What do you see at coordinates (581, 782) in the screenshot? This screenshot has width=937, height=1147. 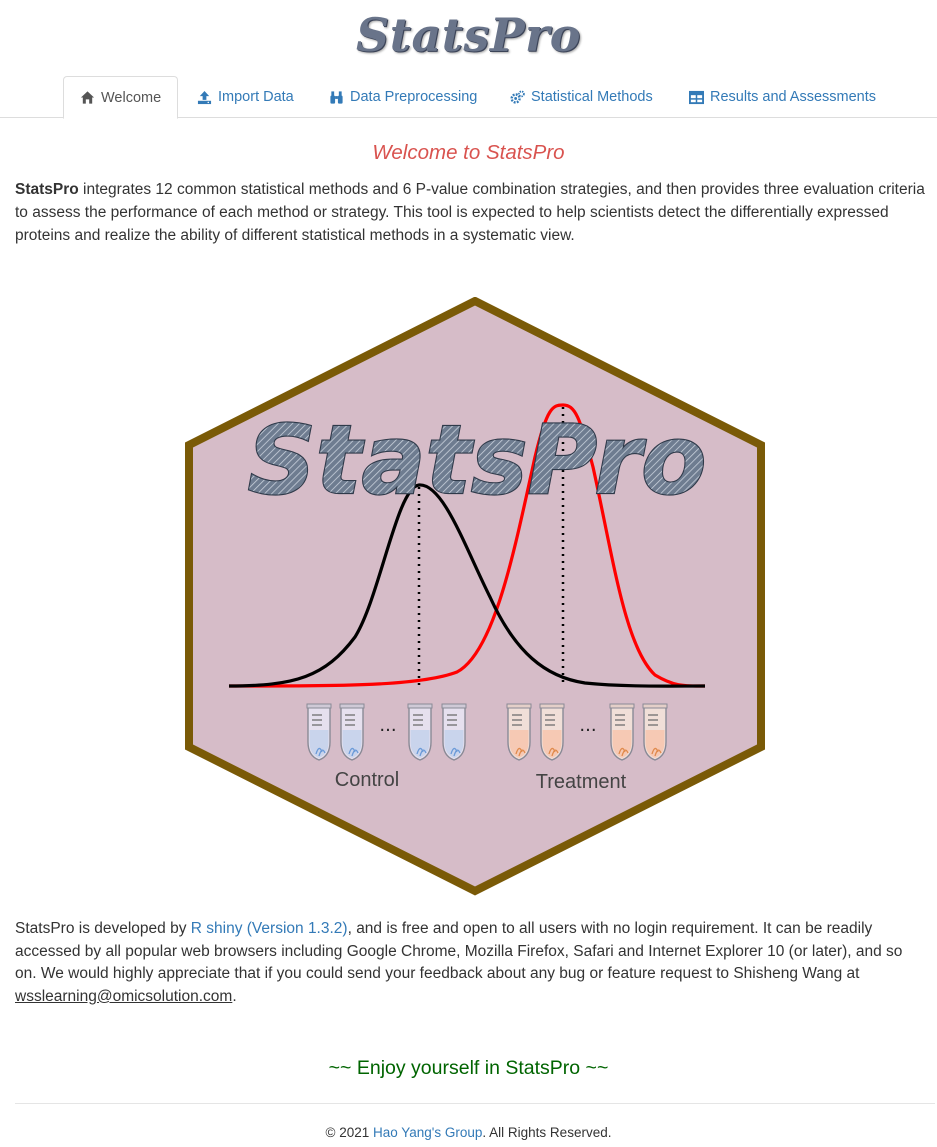 I see `treatment-label: Treatment` at bounding box center [581, 782].